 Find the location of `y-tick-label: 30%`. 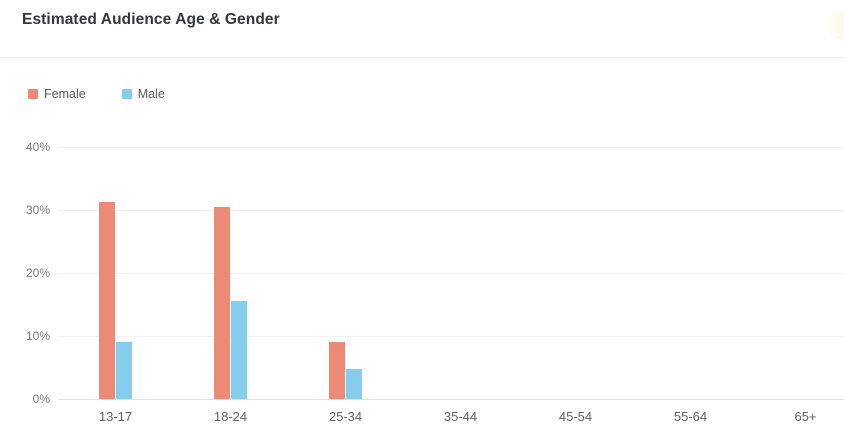

y-tick-label: 30% is located at coordinates (37, 210).